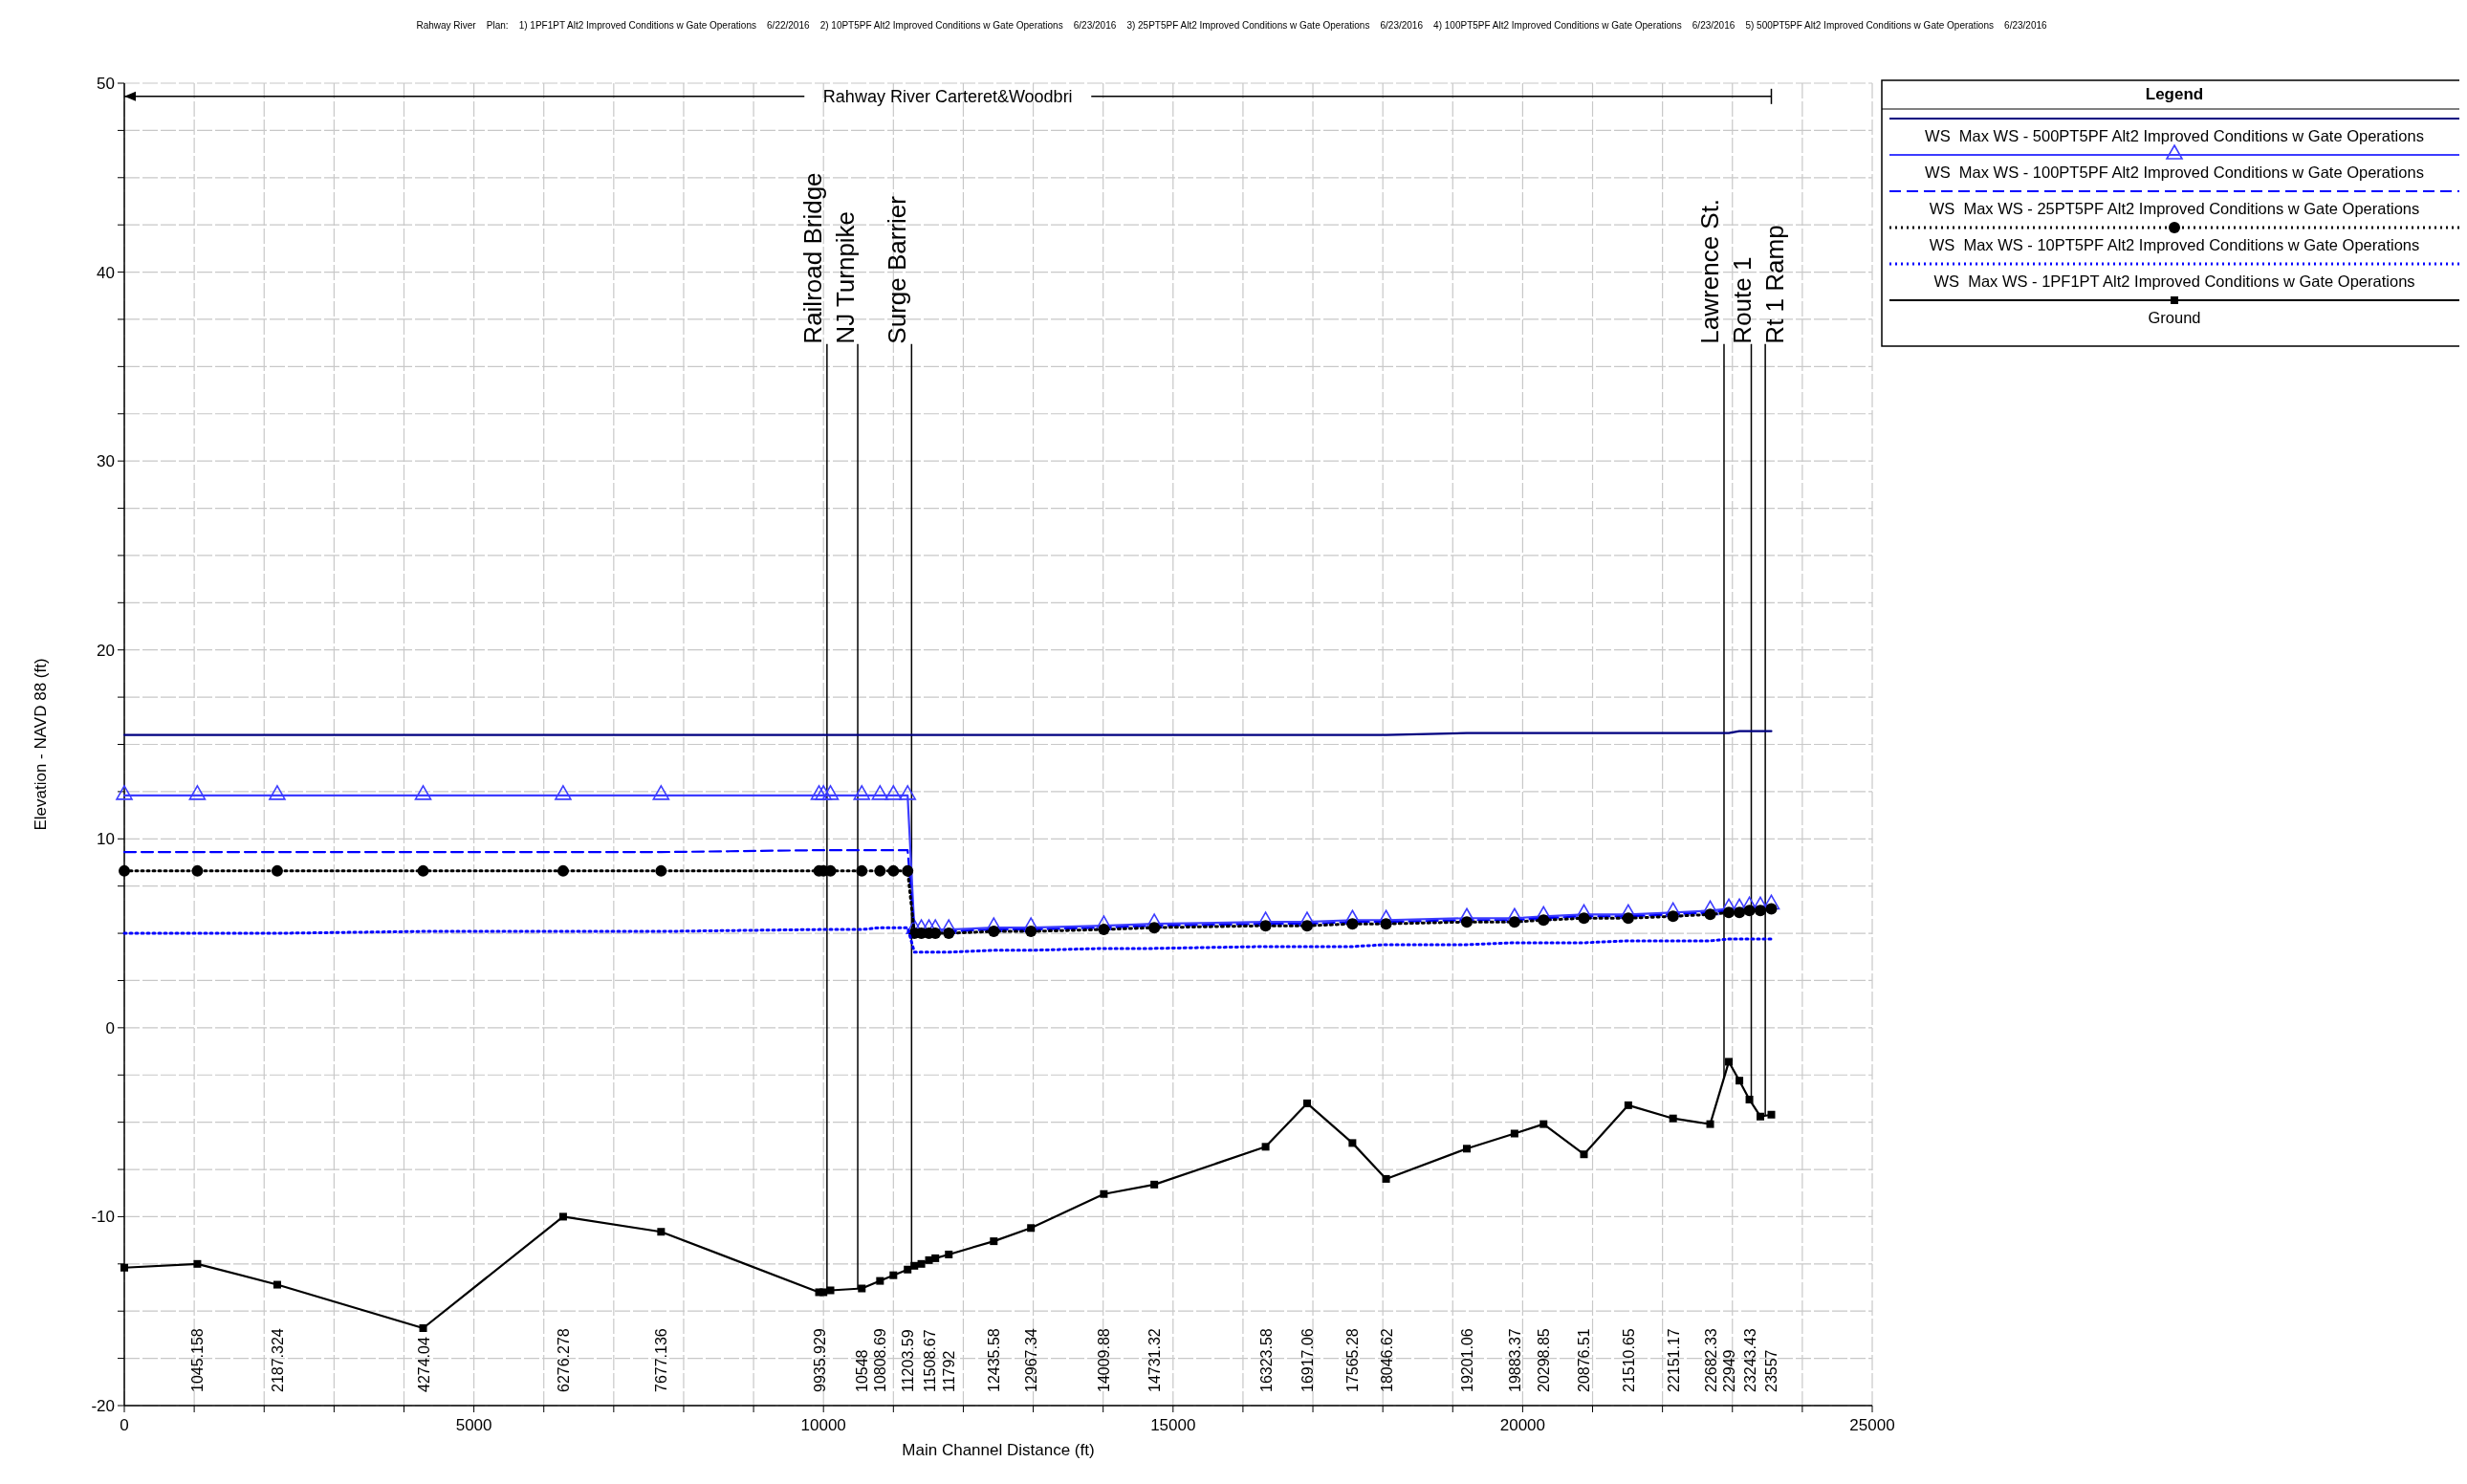 This screenshot has height=1484, width=2467. What do you see at coordinates (106, 84) in the screenshot?
I see `y-tick-label: 50` at bounding box center [106, 84].